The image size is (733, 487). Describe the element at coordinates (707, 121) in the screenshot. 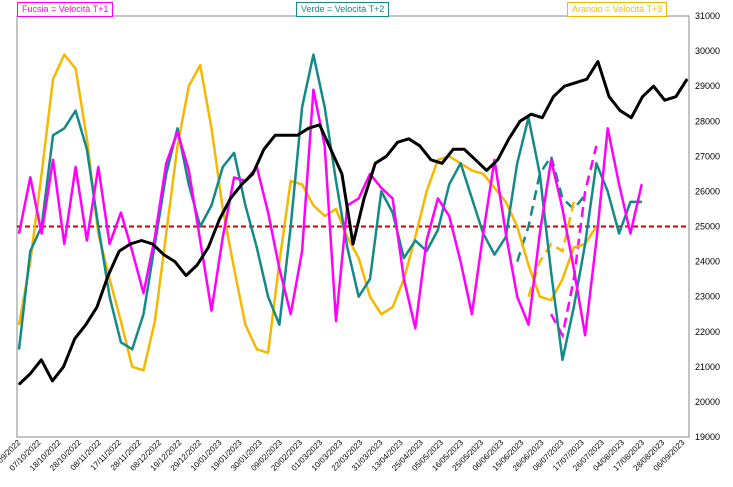

I see `y-tick-label: 28000` at that location.